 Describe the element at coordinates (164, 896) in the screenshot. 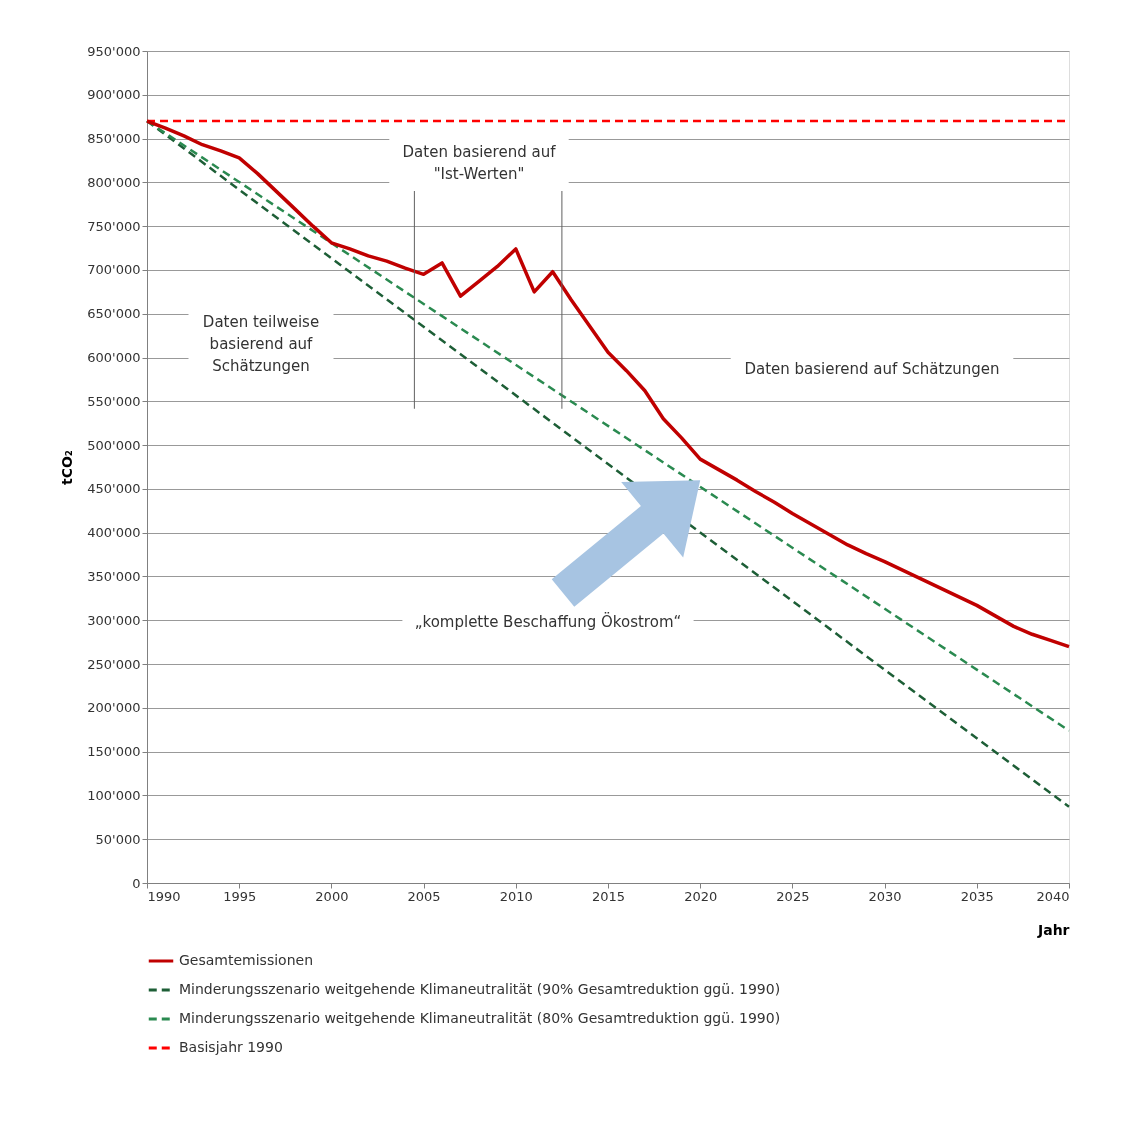

I see `x-tick-label: 1990` at that location.